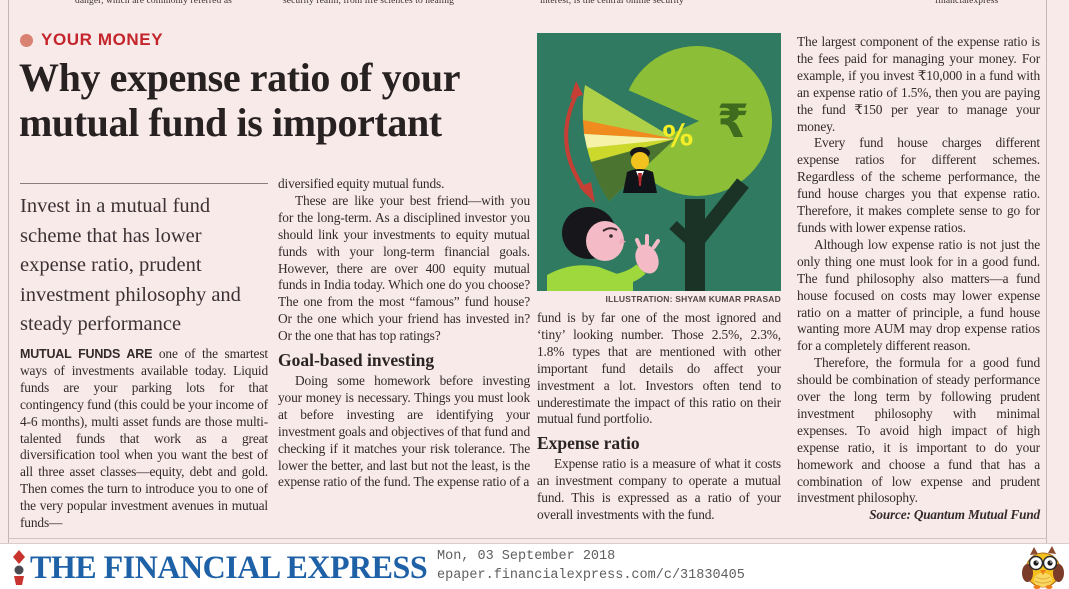  Describe the element at coordinates (605, 241) in the screenshot. I see `investor-face` at that location.